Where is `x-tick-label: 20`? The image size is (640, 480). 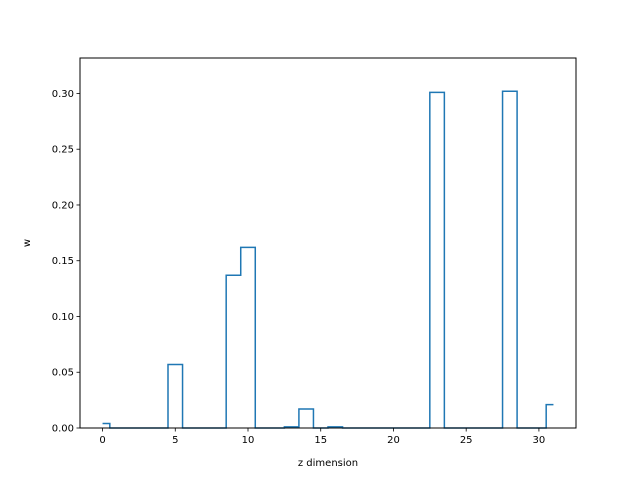 x-tick-label: 20 is located at coordinates (393, 440).